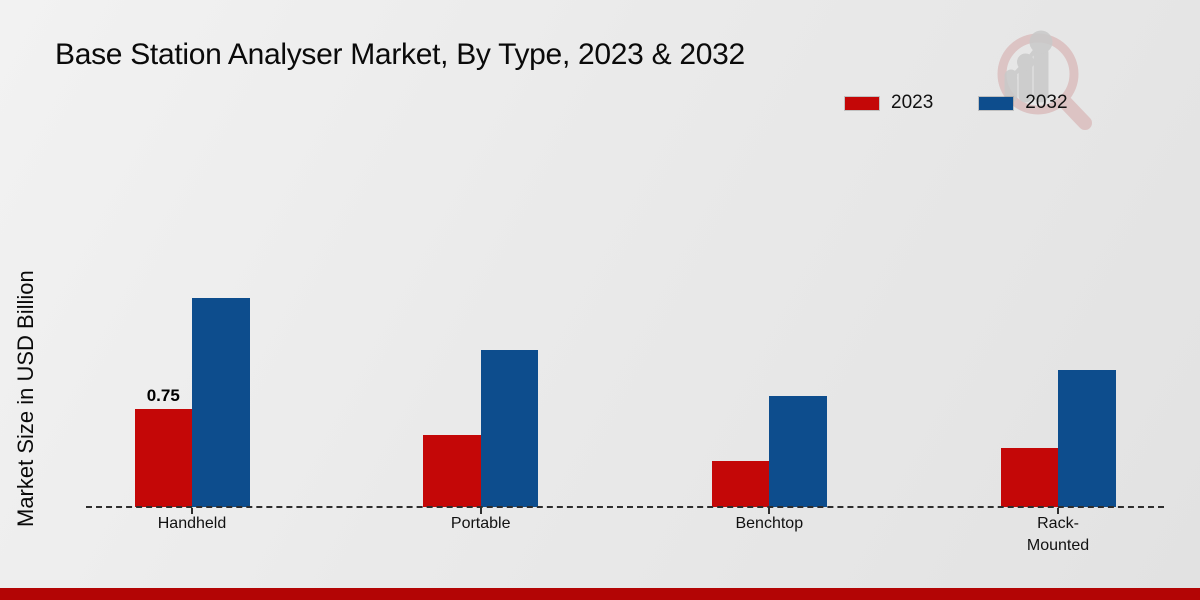 The height and width of the screenshot is (600, 1200). I want to click on data-label-handheld: 0.75, so click(163, 395).